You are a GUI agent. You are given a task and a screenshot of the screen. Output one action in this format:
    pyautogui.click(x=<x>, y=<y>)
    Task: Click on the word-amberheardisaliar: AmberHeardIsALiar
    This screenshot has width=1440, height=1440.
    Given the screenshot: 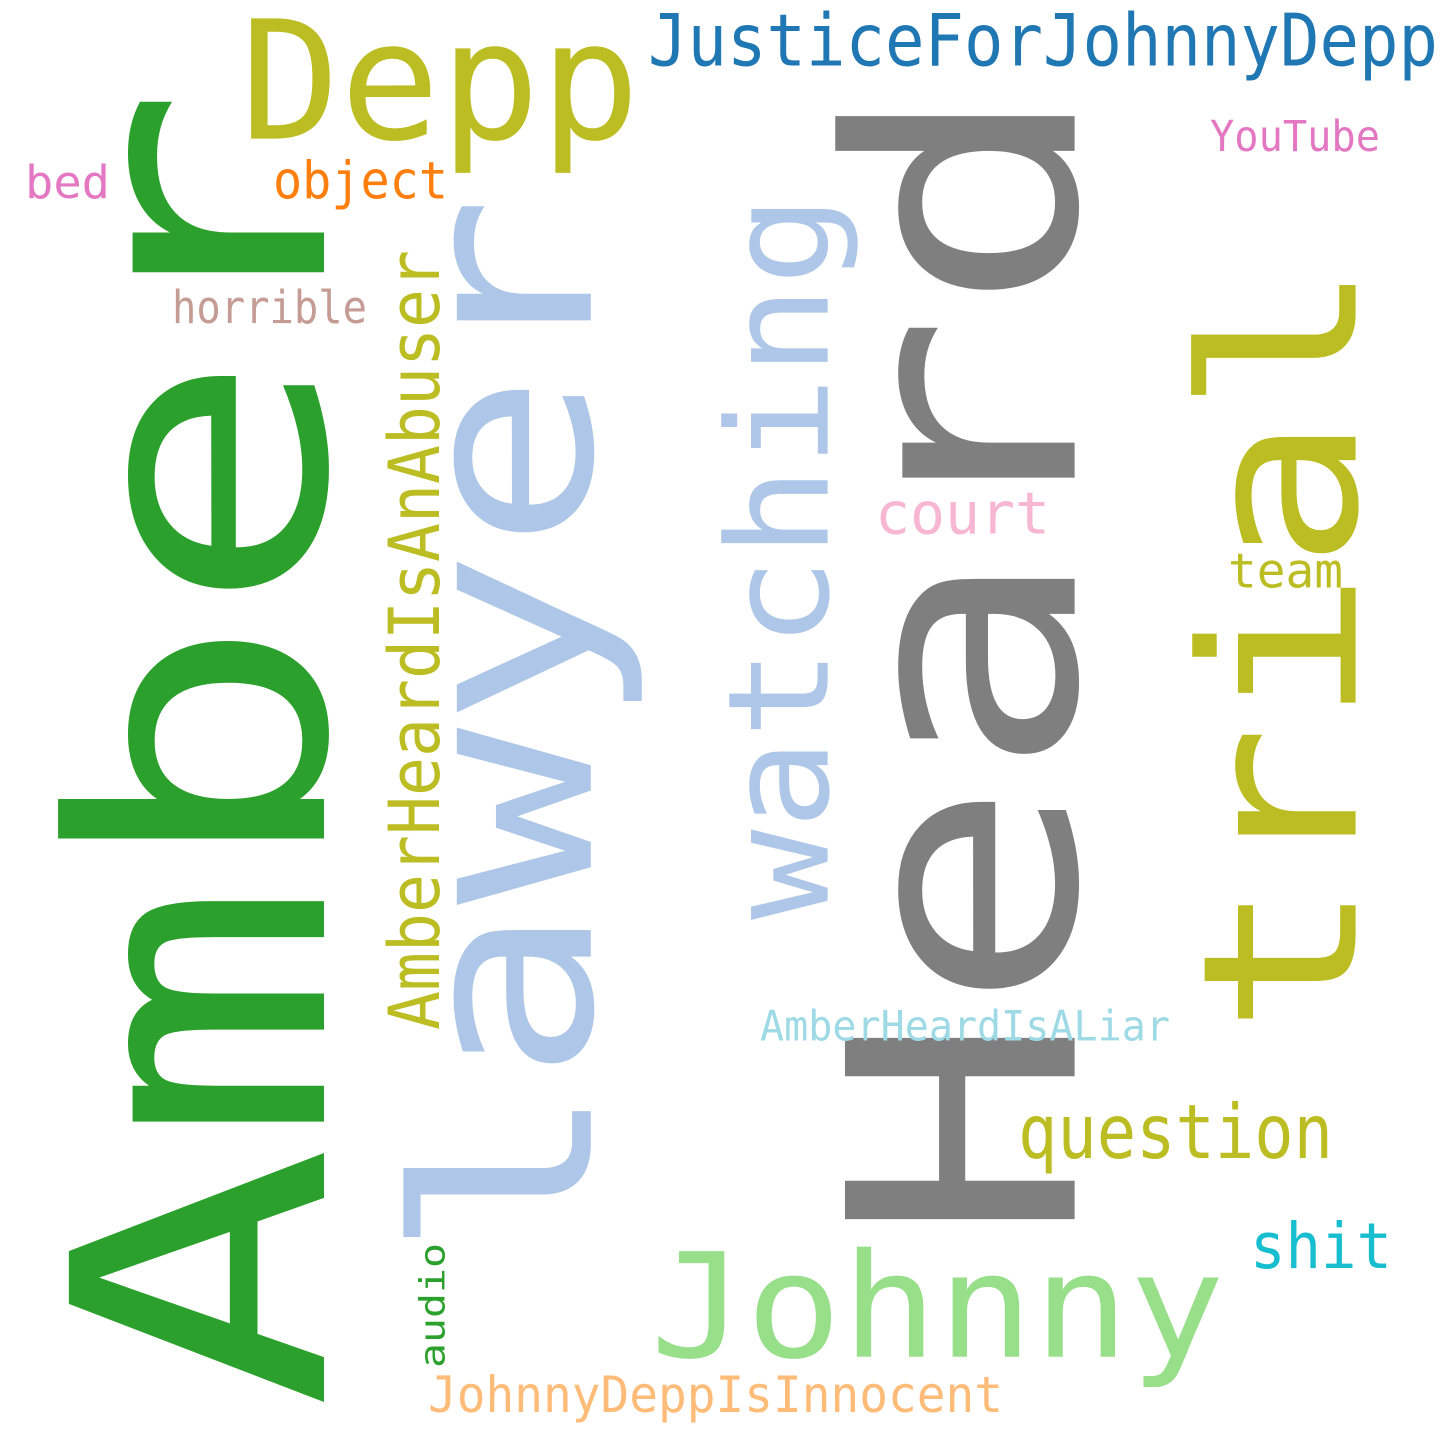 What is the action you would take?
    pyautogui.click(x=965, y=1026)
    